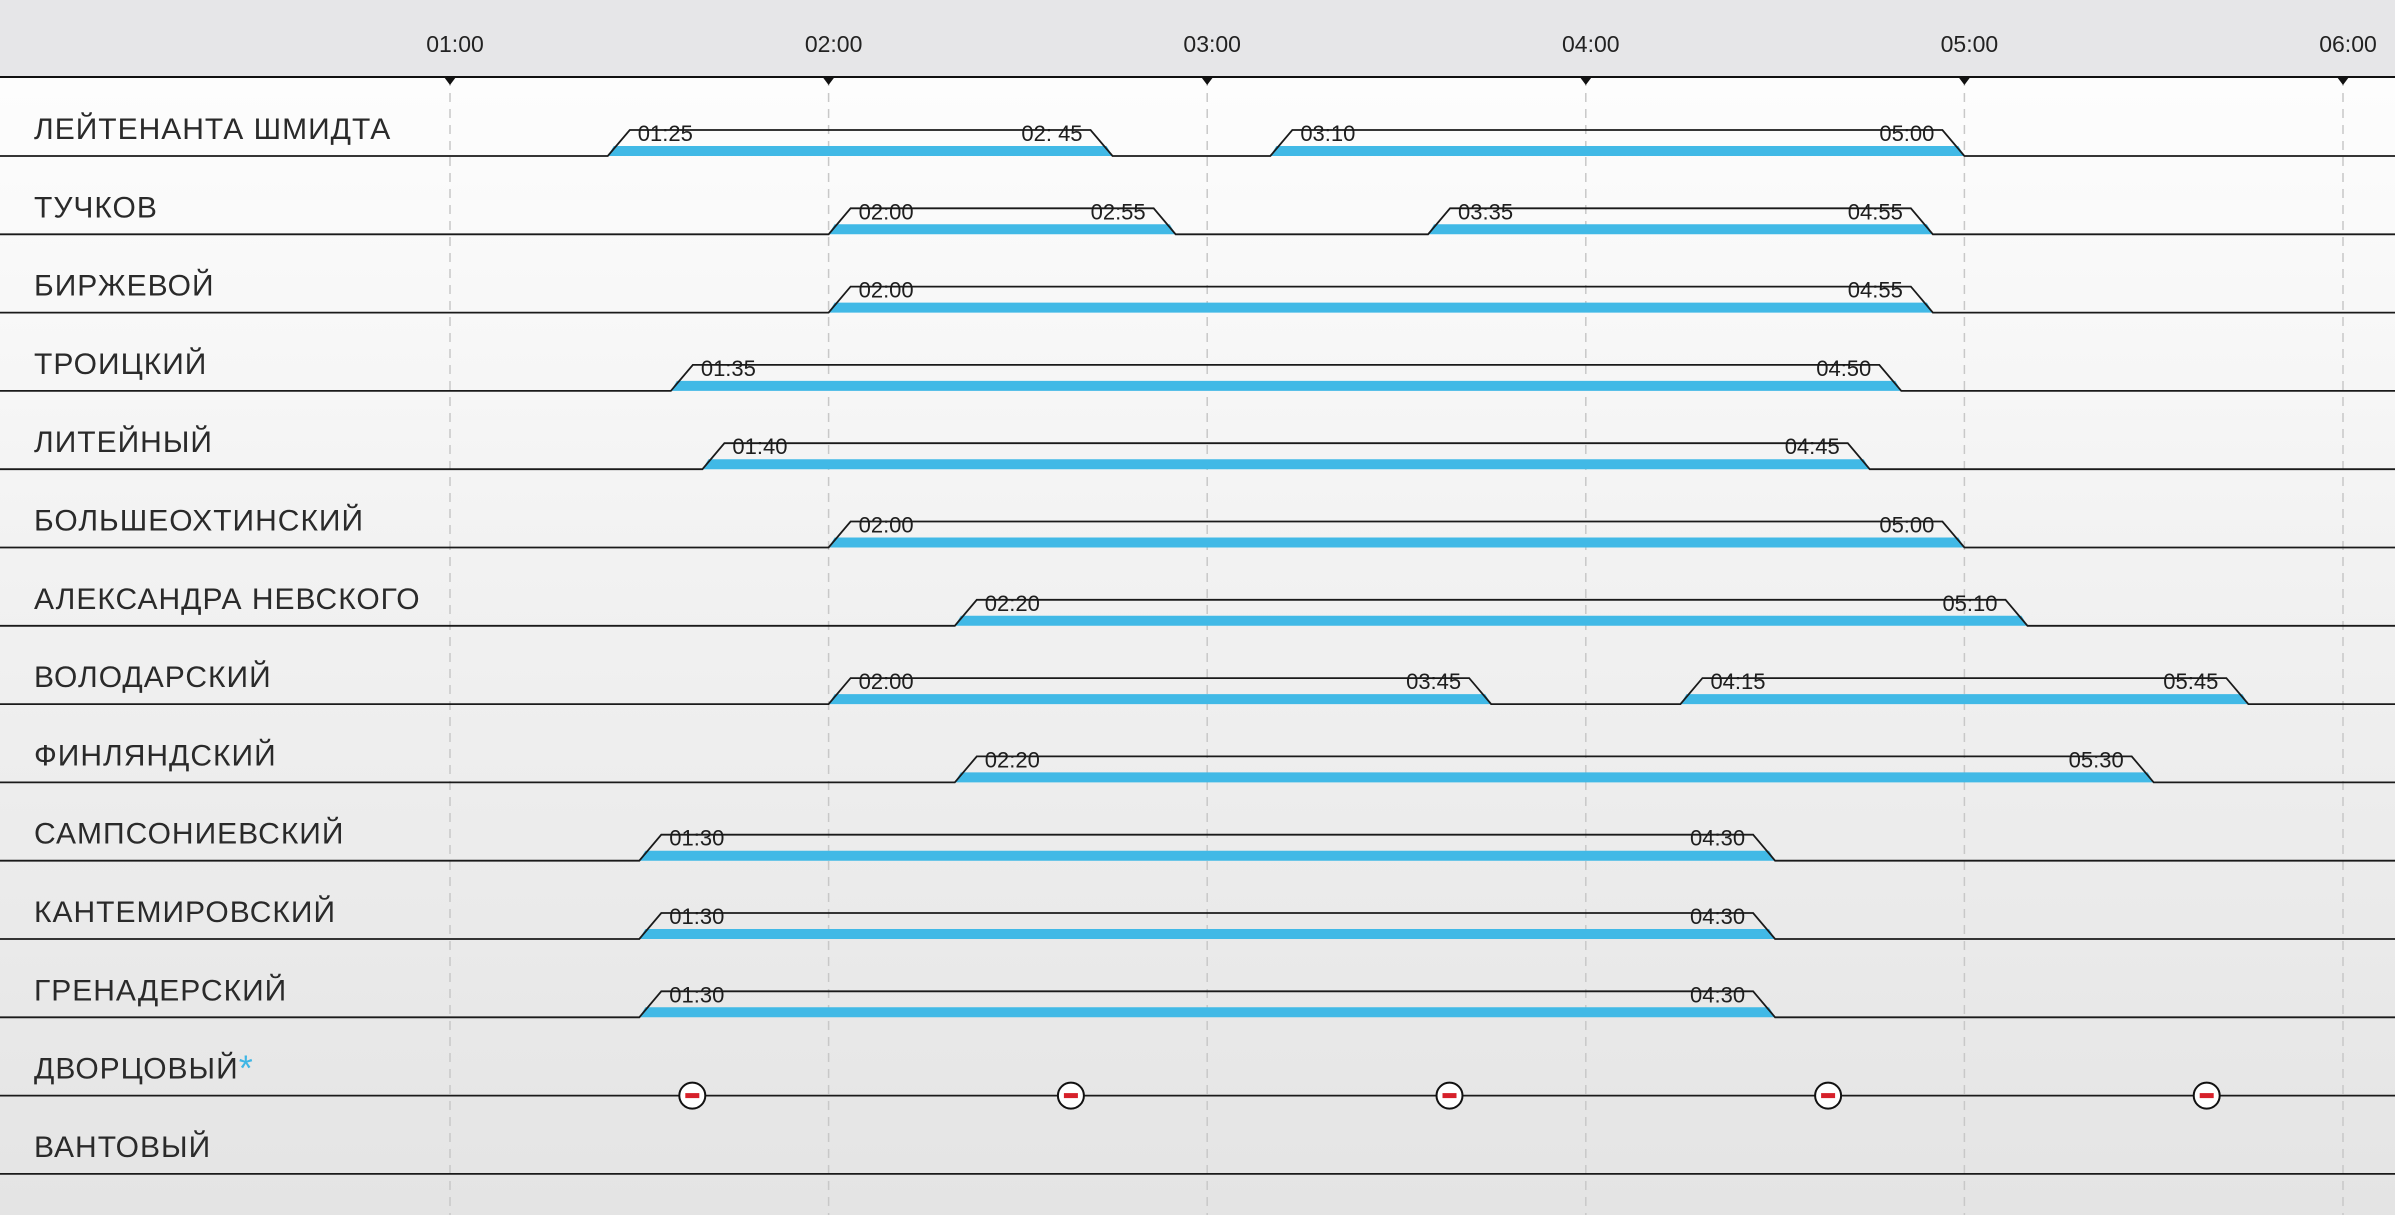  I want to click on bridge-name: БИРЖЕВОЙ, so click(124, 286).